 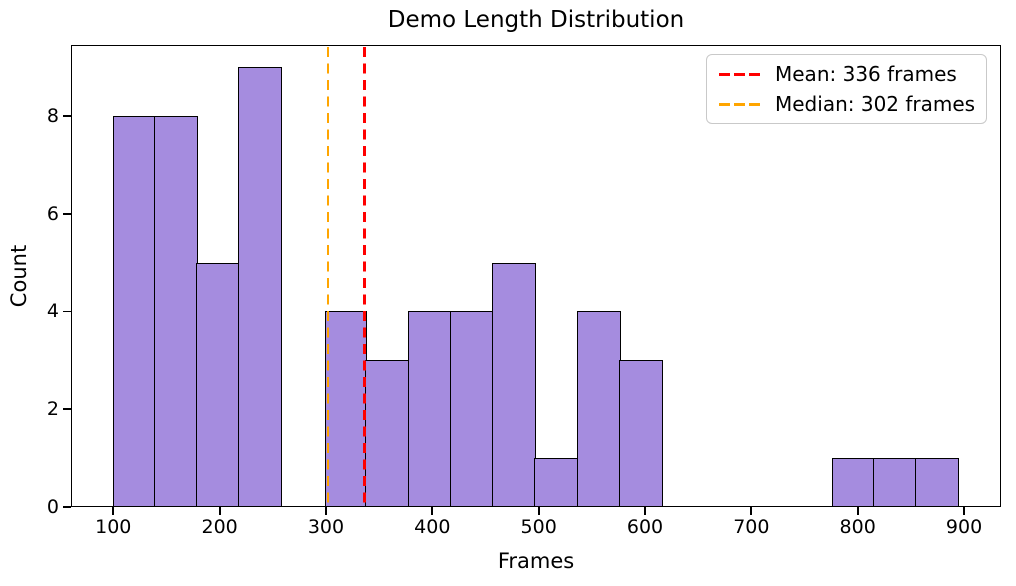 What do you see at coordinates (432, 527) in the screenshot?
I see `x-tick-label: 400` at bounding box center [432, 527].